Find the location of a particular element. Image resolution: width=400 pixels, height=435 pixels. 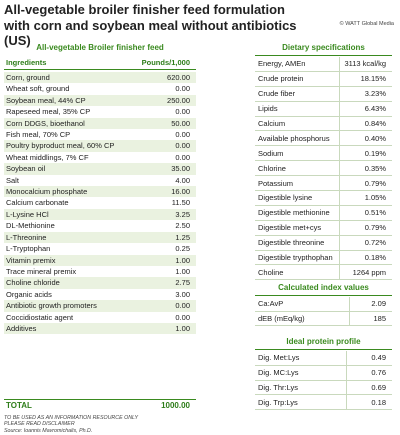

row-label: Wheat soft, ground is located at coordinates (38, 89).